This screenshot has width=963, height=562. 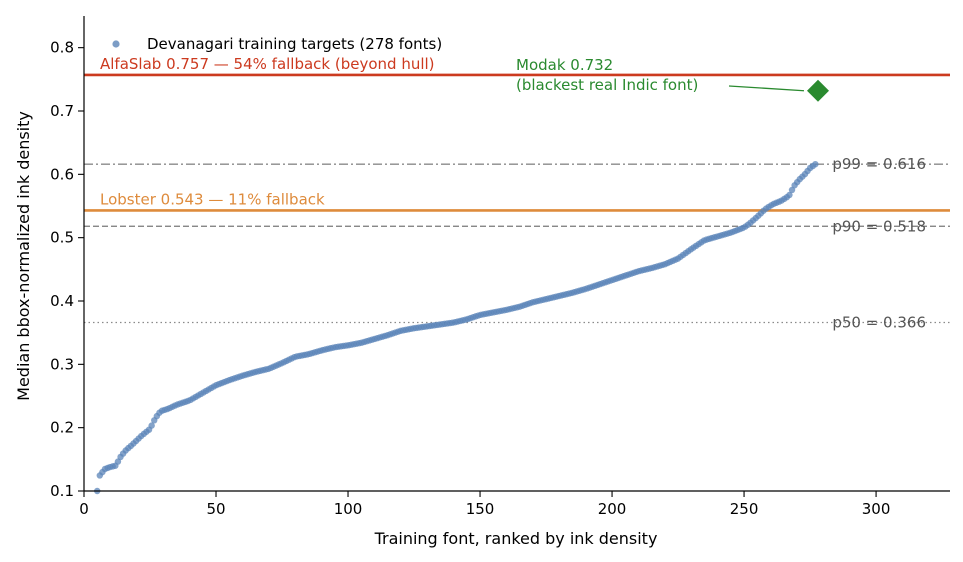 What do you see at coordinates (744, 509) in the screenshot?
I see `x-tick-label: 250` at bounding box center [744, 509].